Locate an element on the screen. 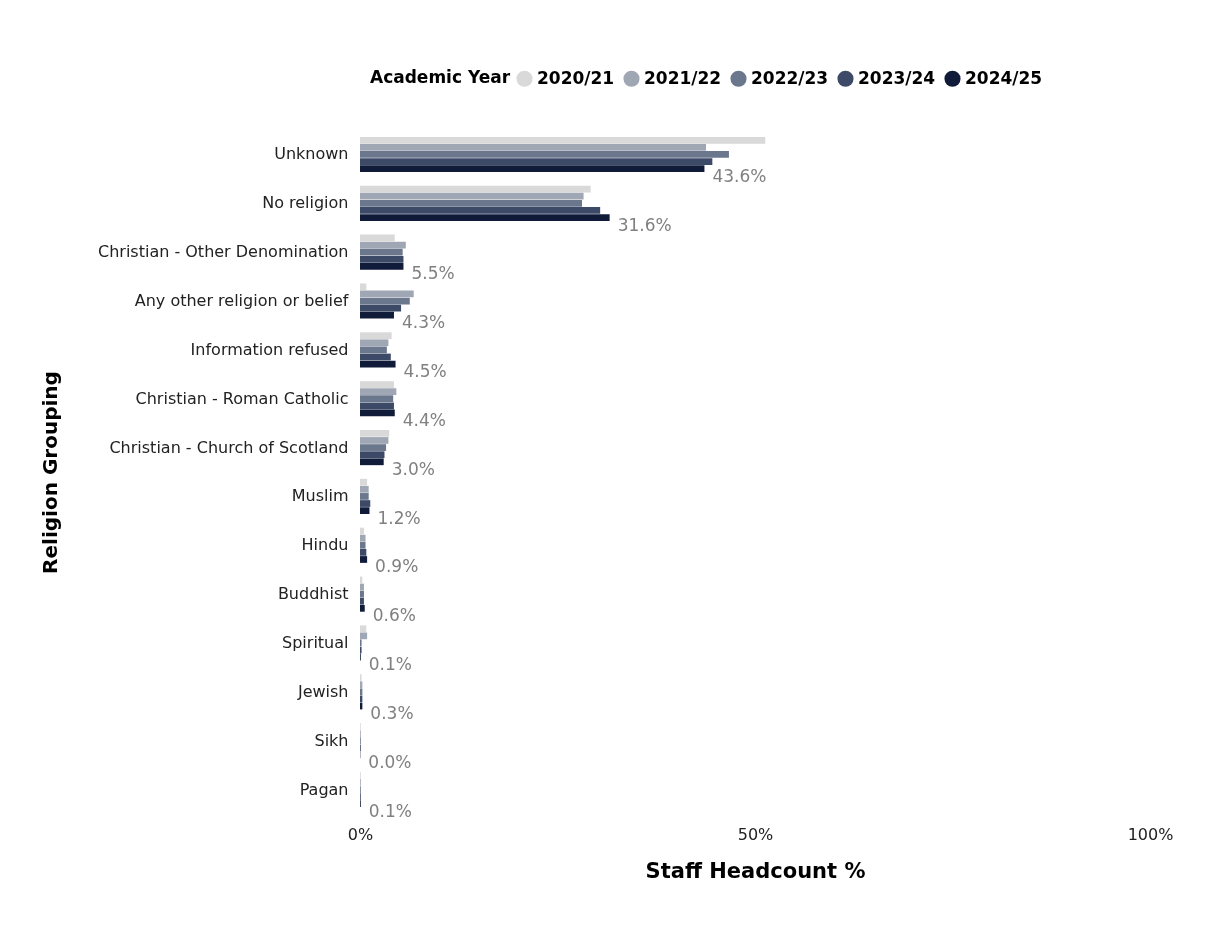  data-label: 3.0% is located at coordinates (413, 468).